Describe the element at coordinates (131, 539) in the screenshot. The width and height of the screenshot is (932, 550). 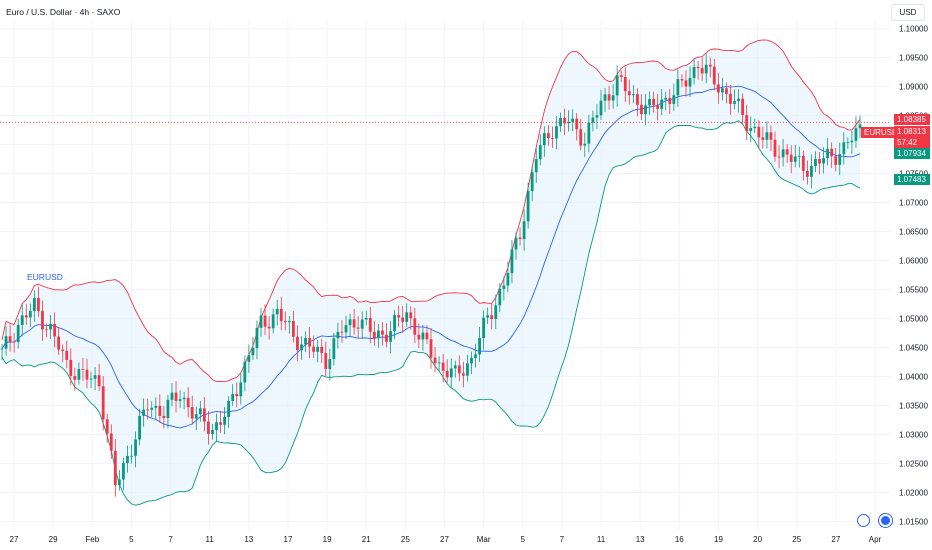
I see `x-tick-label: 5` at that location.